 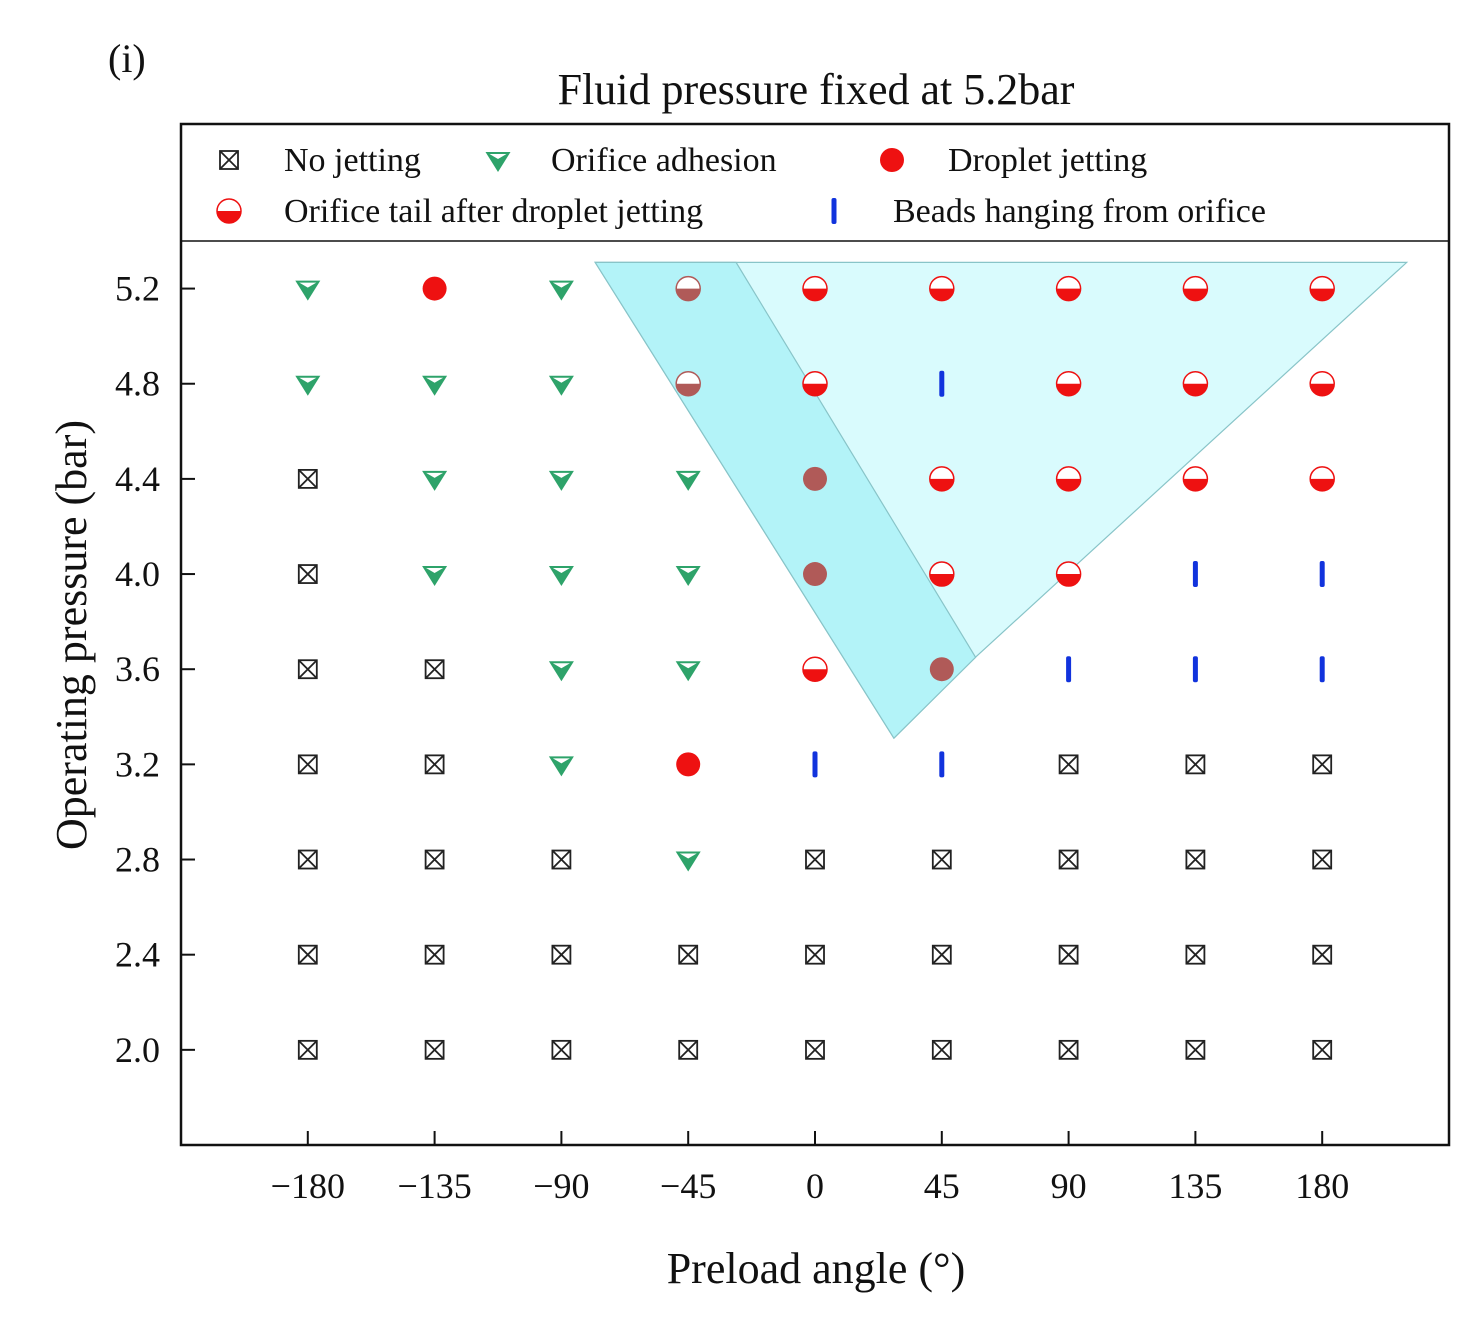 What do you see at coordinates (137, 764) in the screenshot?
I see `y-tick-label: 3.2` at bounding box center [137, 764].